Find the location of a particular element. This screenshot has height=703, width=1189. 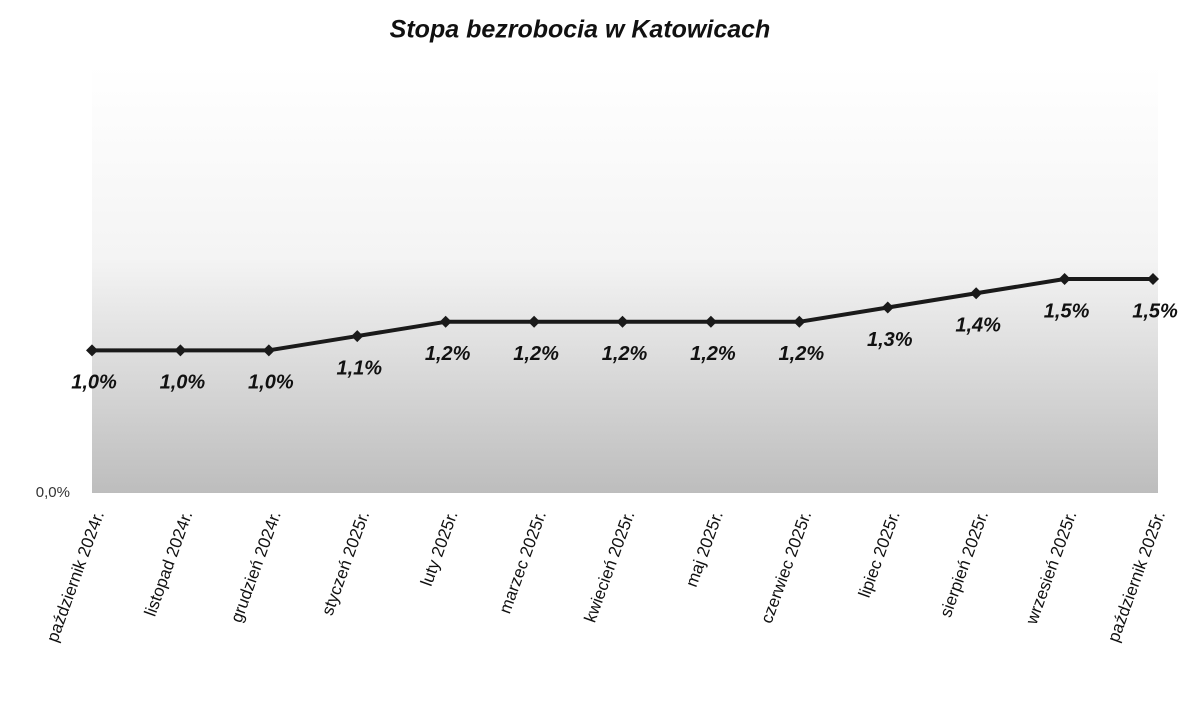

x-tick-label: maj 2025r. is located at coordinates (704, 548).